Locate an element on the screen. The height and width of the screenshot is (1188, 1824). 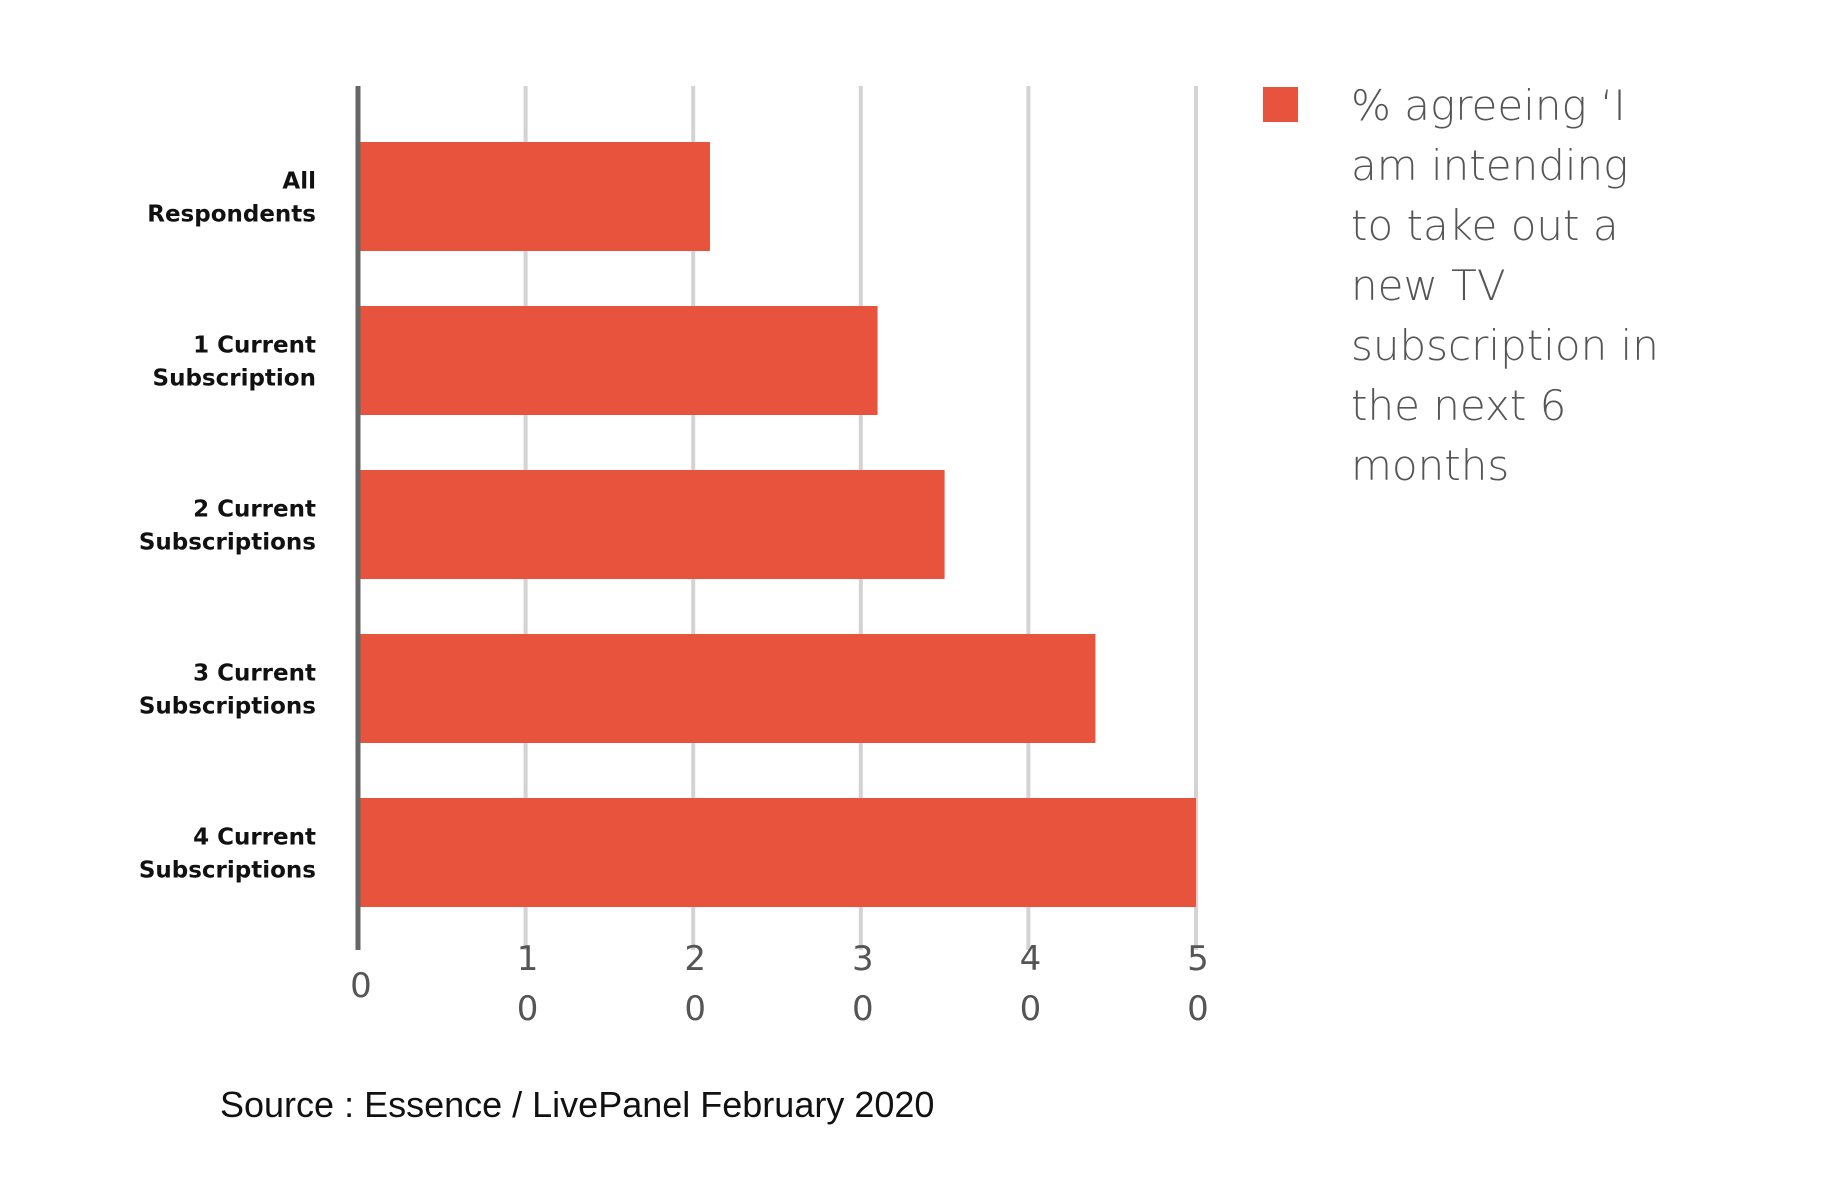
category-label: 4 Current Subscriptions is located at coordinates (227, 854).